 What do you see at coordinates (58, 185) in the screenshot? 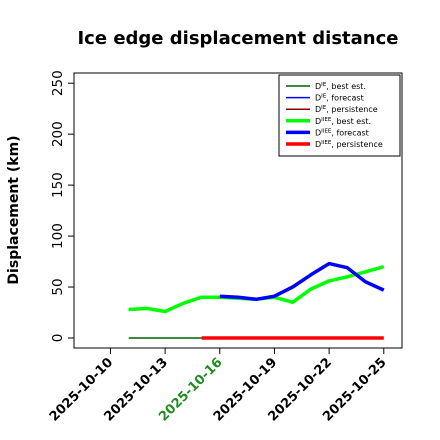
I see `y-tick-label: 150` at bounding box center [58, 185].